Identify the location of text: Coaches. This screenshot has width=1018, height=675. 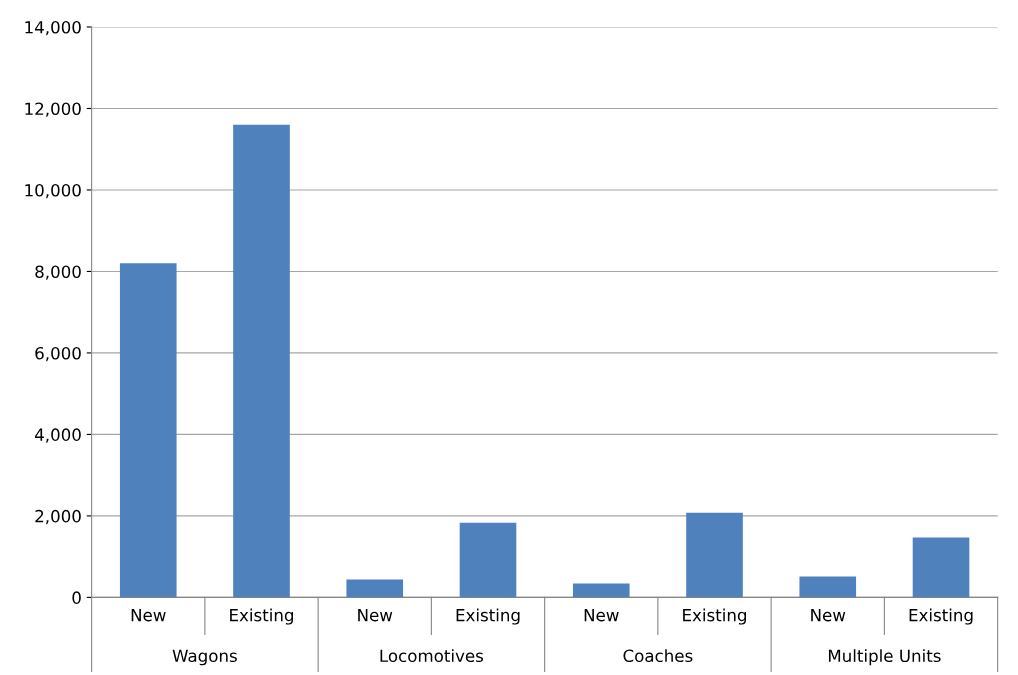
(658, 656).